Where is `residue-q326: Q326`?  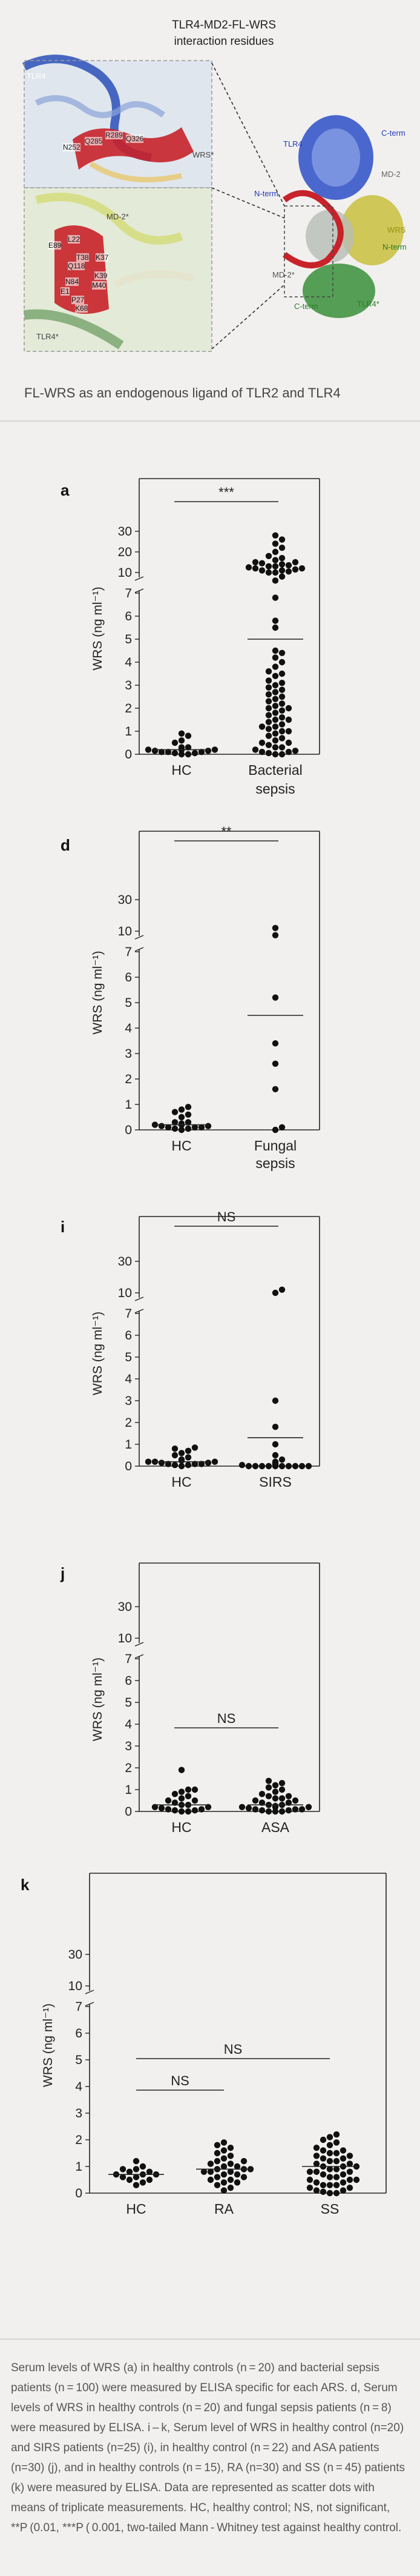
residue-q326: Q326 is located at coordinates (135, 138).